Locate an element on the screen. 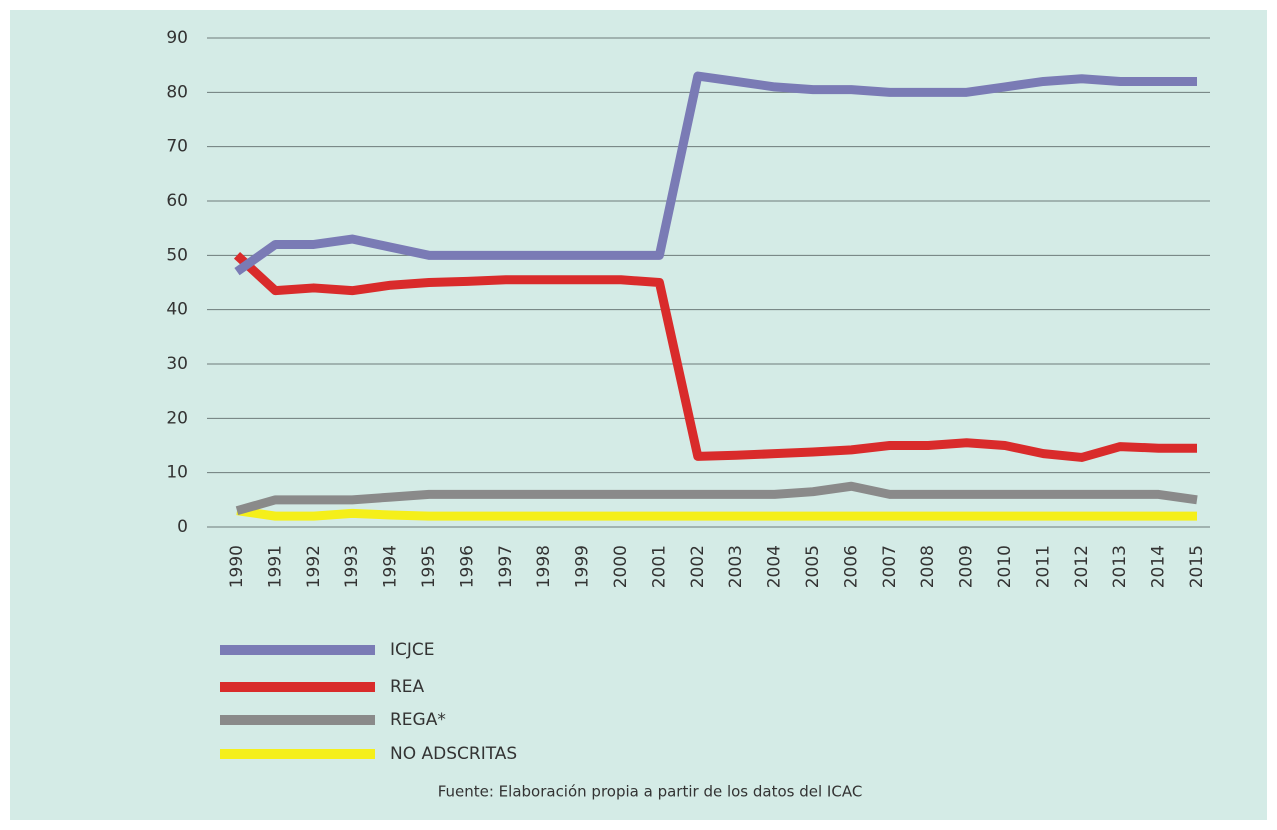  legend-label: ICJCE is located at coordinates (412, 650).